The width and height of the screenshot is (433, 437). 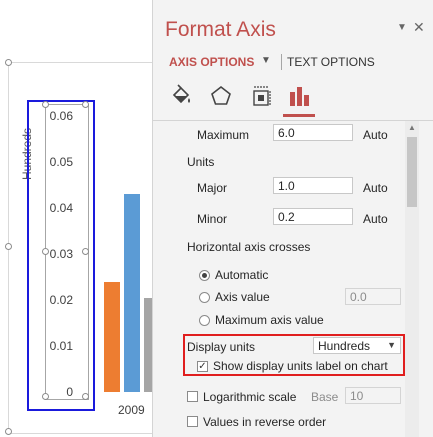 I want to click on radio-maximum-axis-value, so click(x=204, y=320).